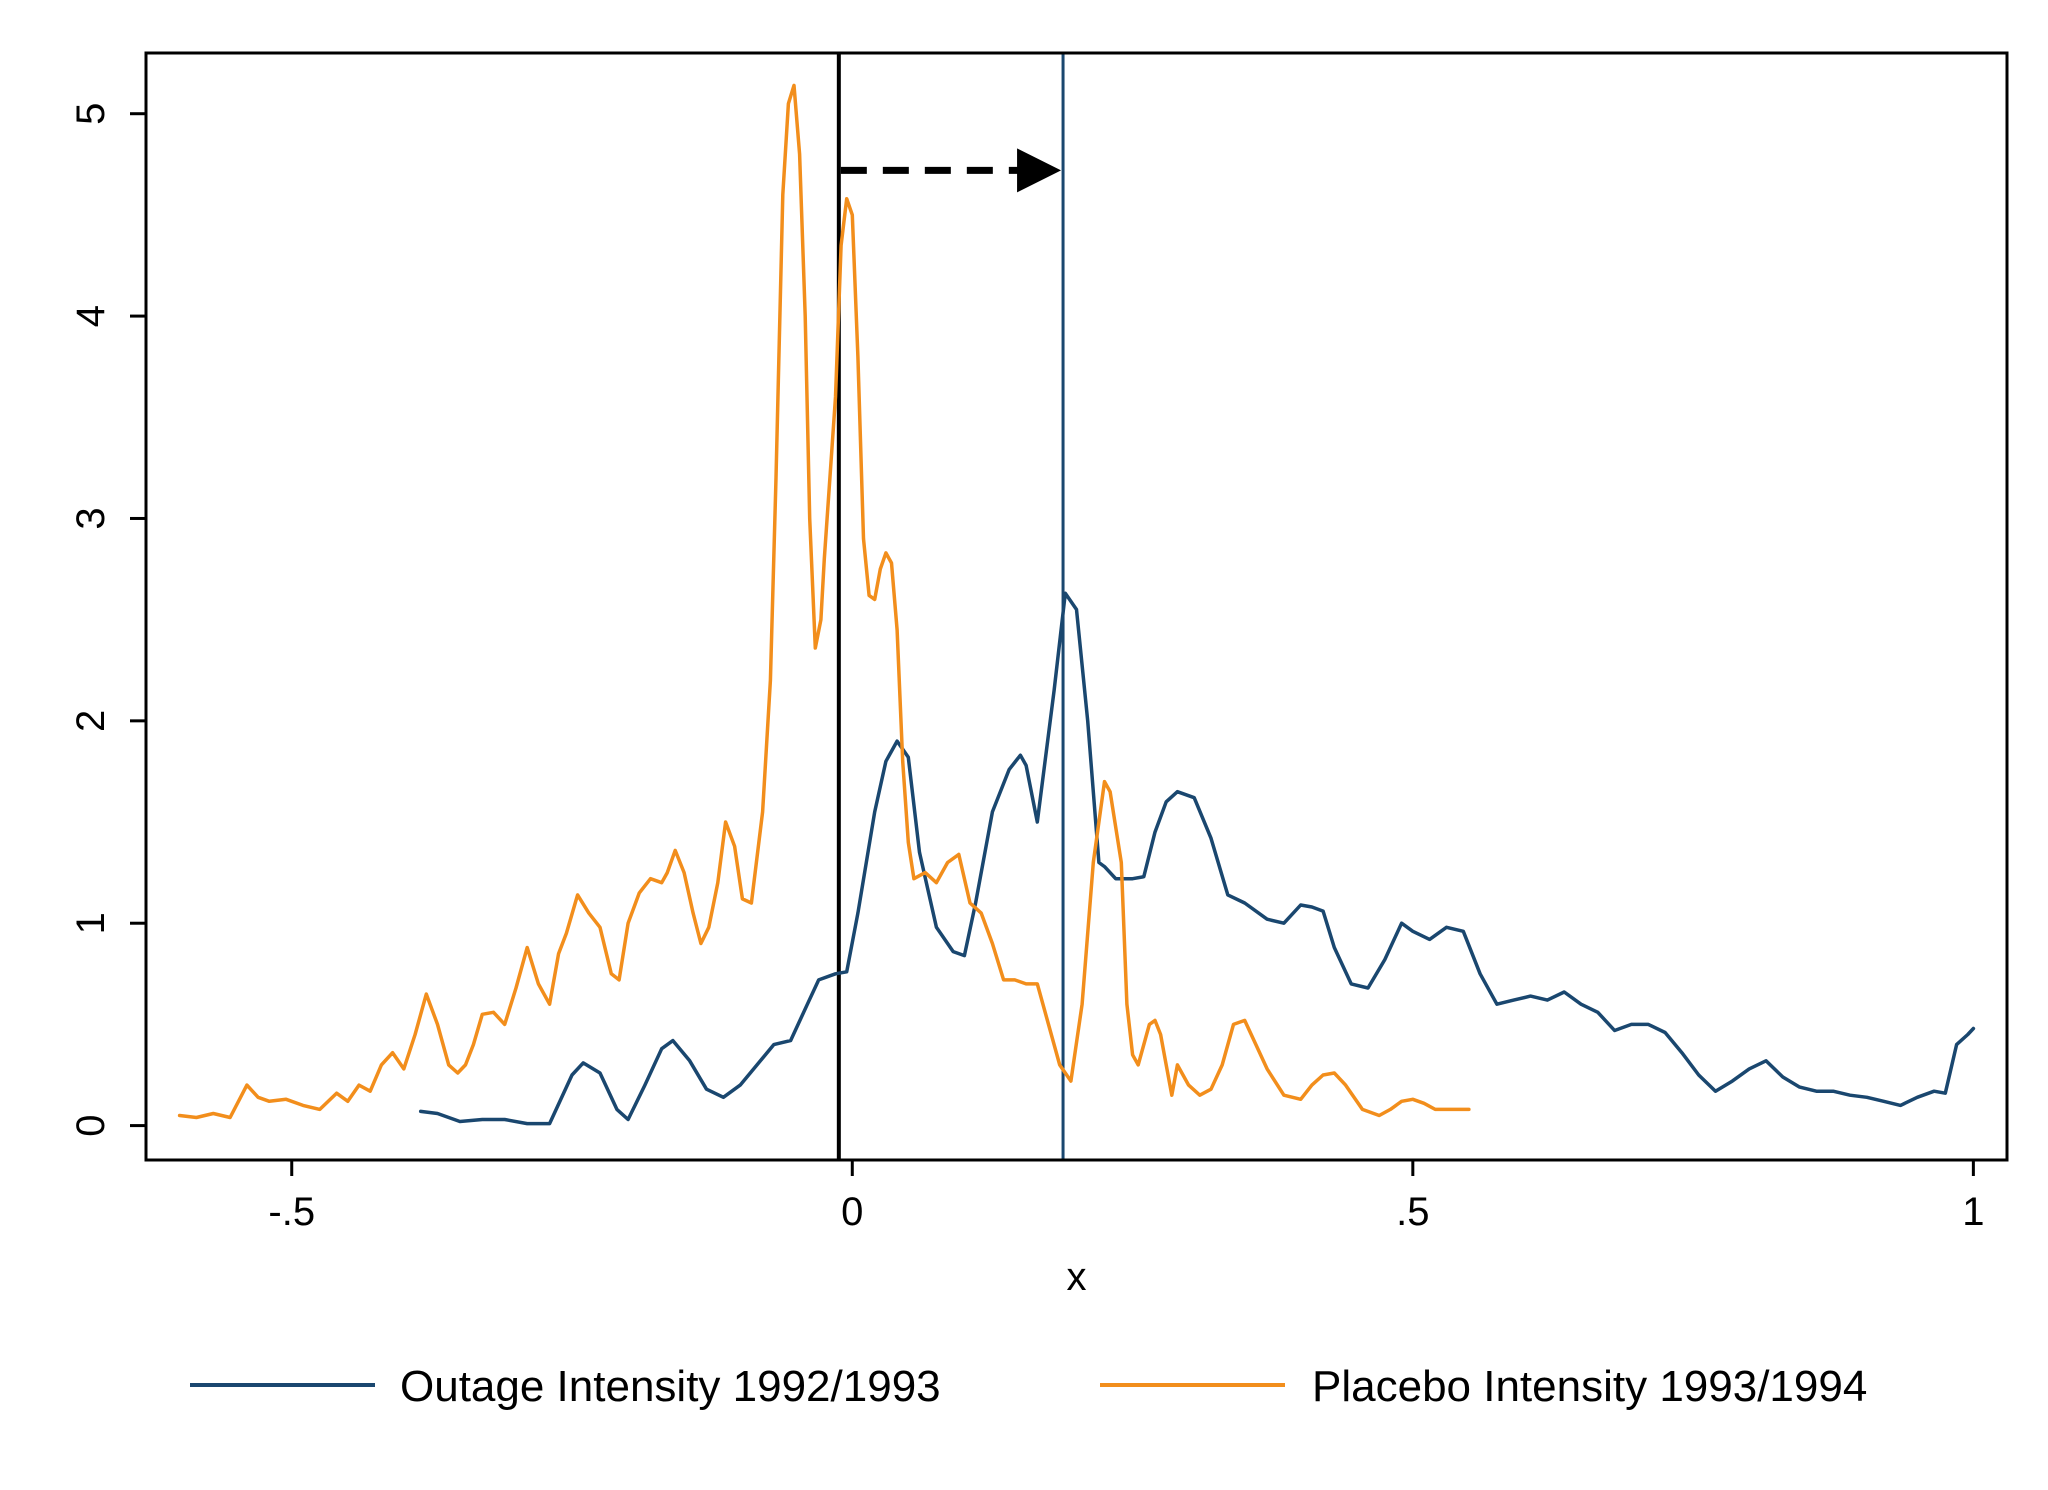  What do you see at coordinates (91, 1125) in the screenshot?
I see `y-tick-label: 0` at bounding box center [91, 1125].